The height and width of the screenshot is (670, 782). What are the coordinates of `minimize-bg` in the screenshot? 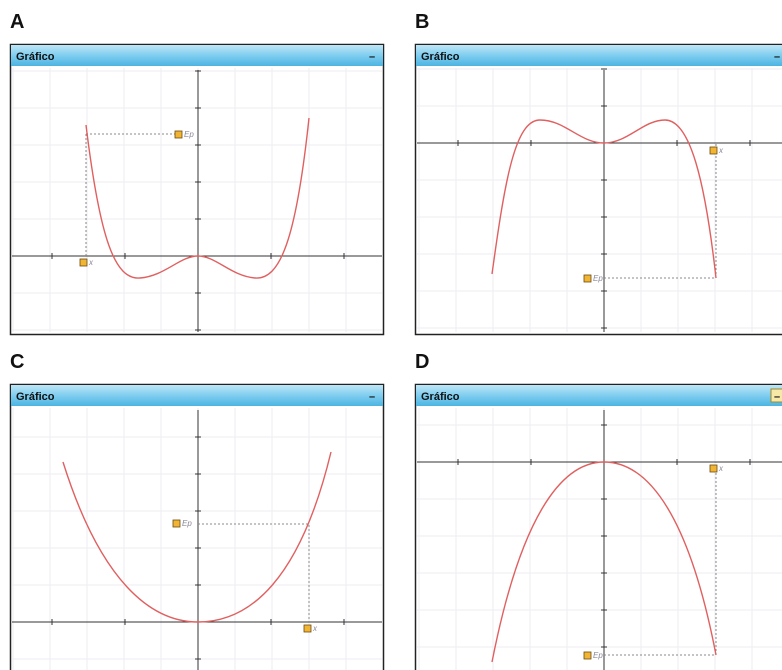 It's located at (776, 395).